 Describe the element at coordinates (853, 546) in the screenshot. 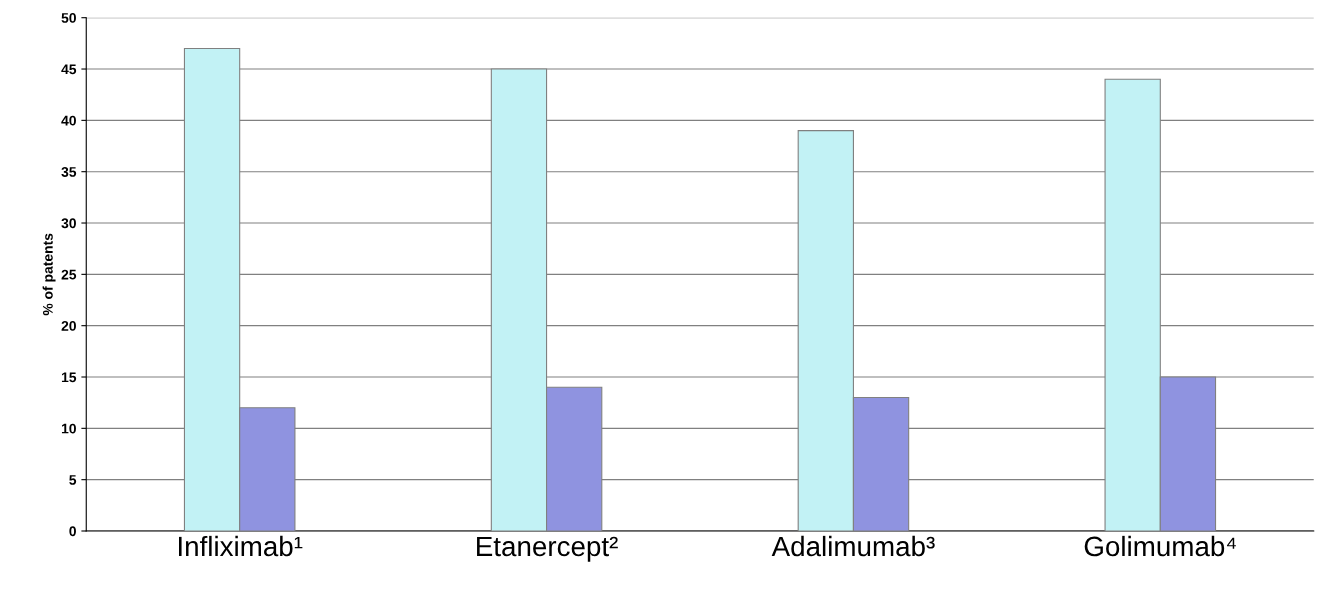

I see `x-tick-label: Adalimumab³` at that location.